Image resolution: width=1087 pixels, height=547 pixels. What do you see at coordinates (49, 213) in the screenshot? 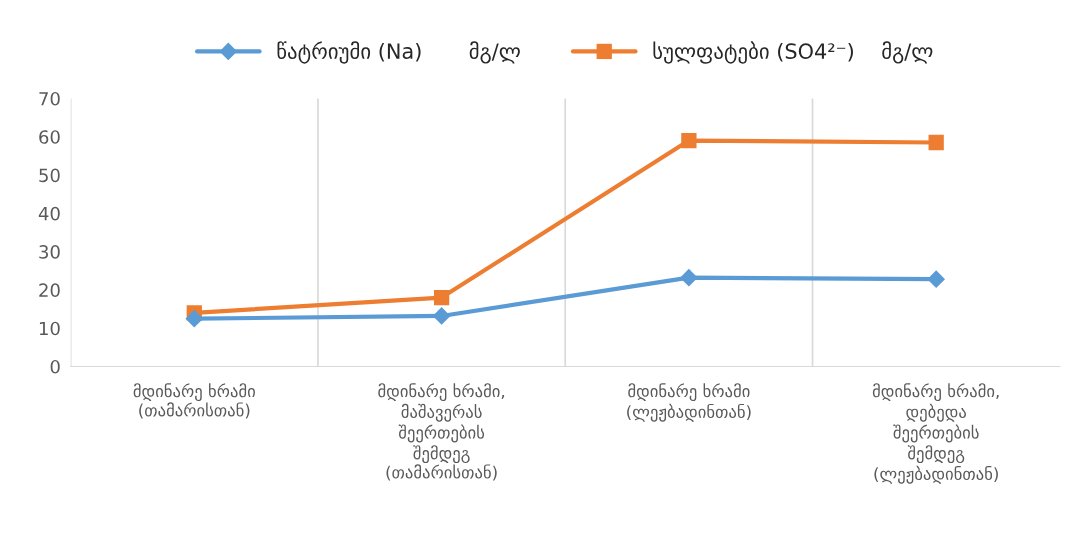
I see `y-tick-label: 40` at bounding box center [49, 213].